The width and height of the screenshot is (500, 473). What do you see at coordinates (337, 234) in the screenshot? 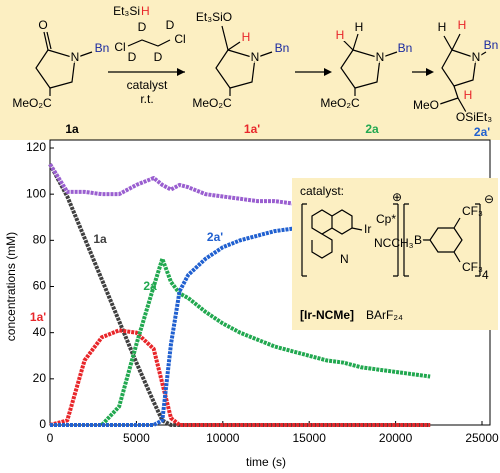
I see `phenanthroline` at bounding box center [337, 234].